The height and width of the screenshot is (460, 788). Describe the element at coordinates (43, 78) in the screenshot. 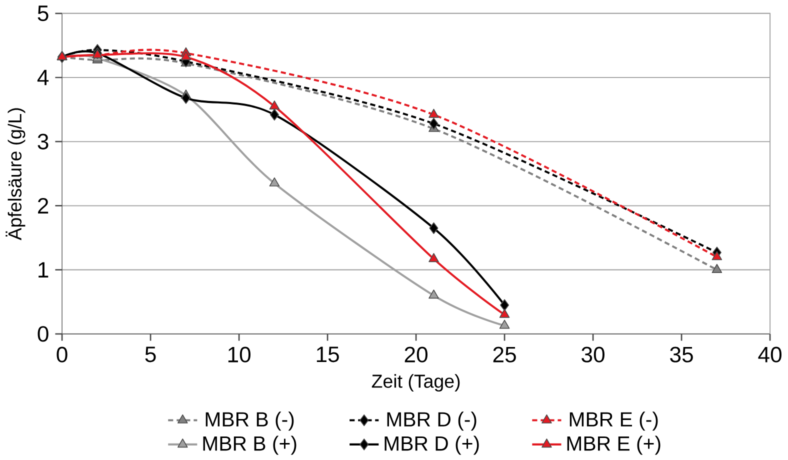

I see `y-tick-label: 4` at that location.